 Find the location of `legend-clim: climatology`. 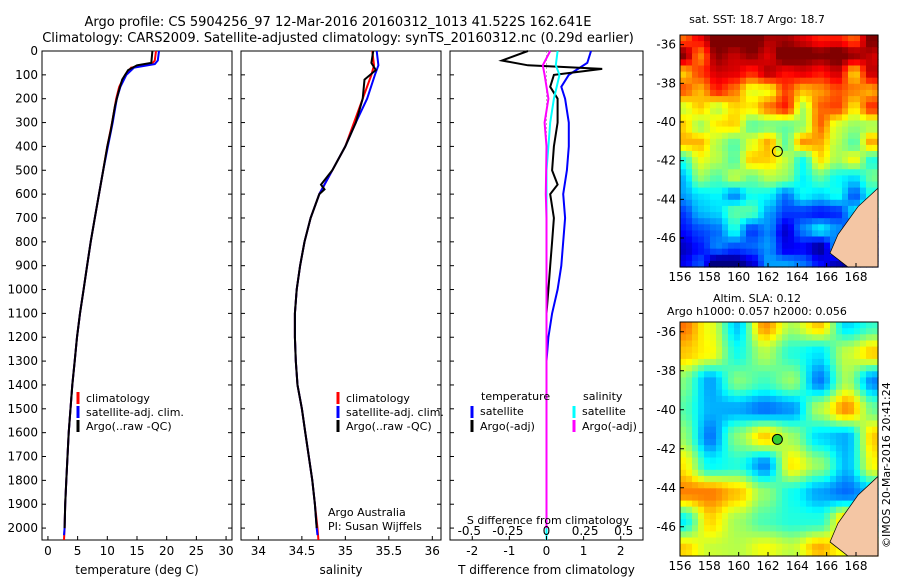

legend-clim: climatology is located at coordinates (378, 398).